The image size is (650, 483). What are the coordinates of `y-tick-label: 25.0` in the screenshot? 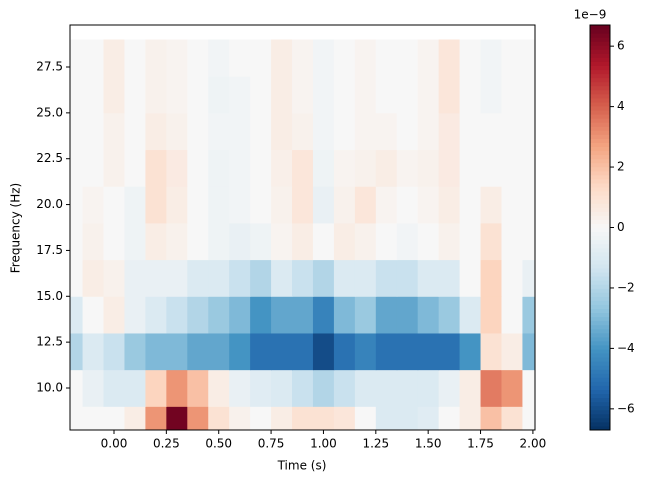 It's located at (49, 112).